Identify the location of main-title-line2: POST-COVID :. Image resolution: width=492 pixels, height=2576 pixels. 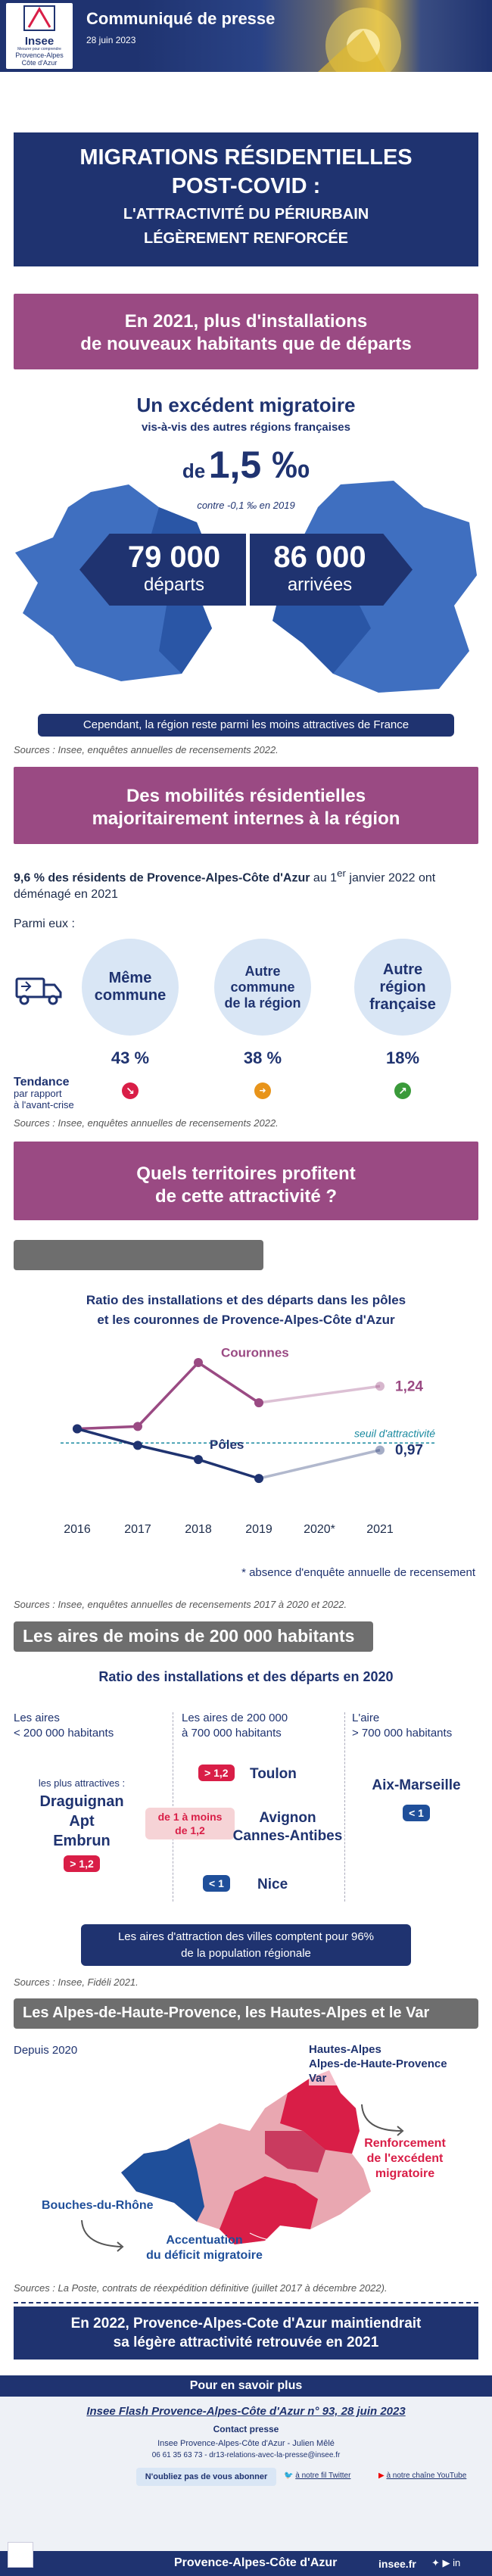
(246, 186).